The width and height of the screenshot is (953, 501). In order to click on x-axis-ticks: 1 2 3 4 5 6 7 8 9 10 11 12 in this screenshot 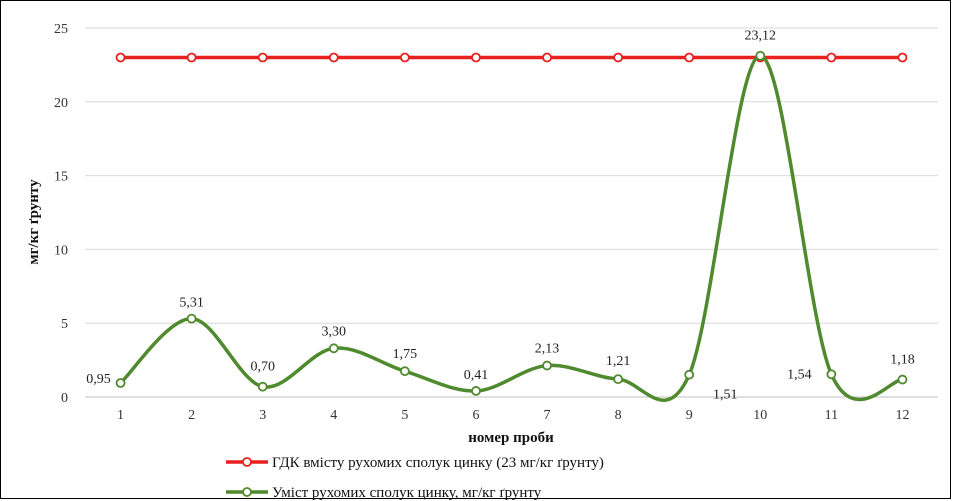, I will do `click(513, 415)`.